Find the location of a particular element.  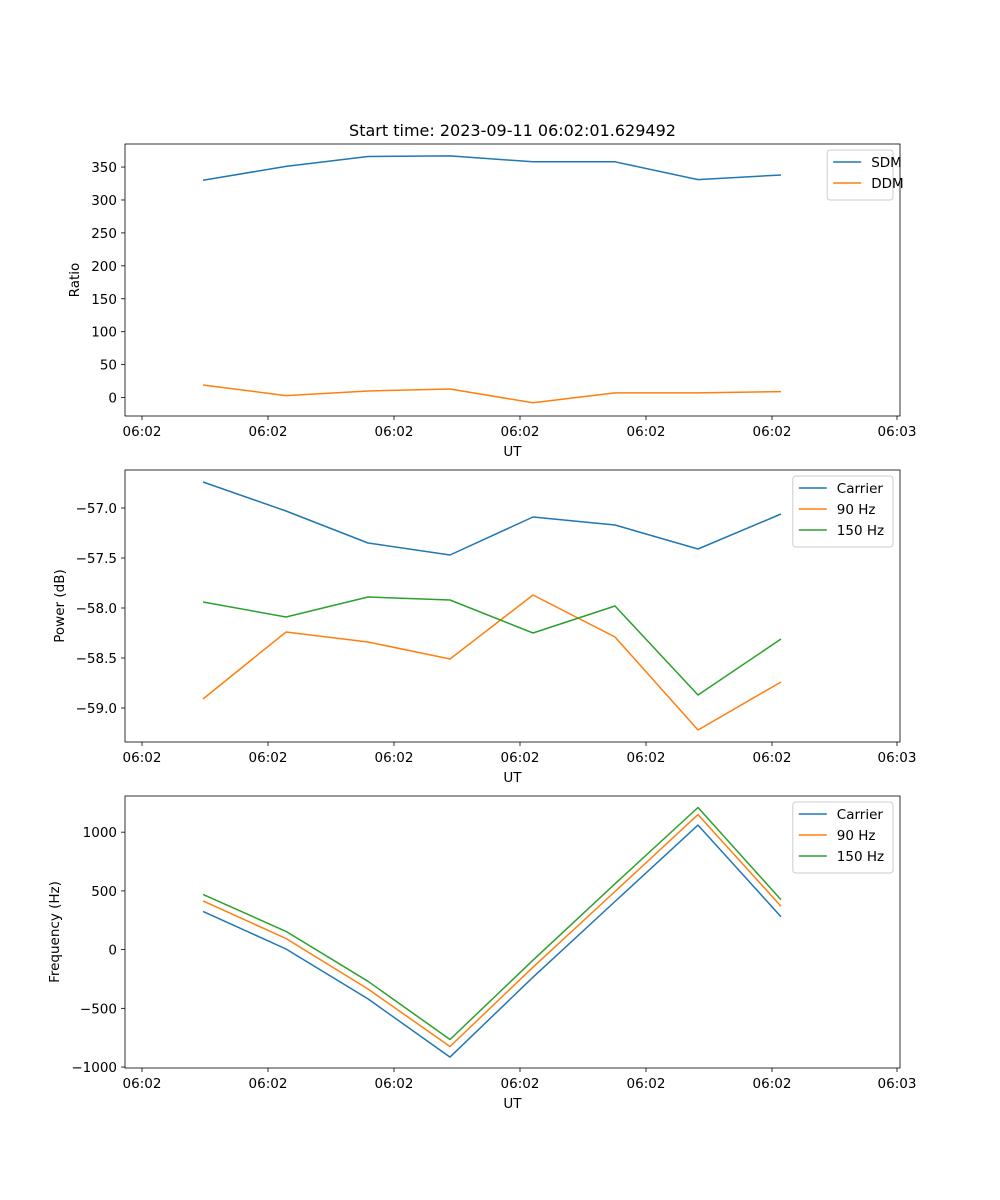

y-tick-label: 300 is located at coordinates (104, 201).